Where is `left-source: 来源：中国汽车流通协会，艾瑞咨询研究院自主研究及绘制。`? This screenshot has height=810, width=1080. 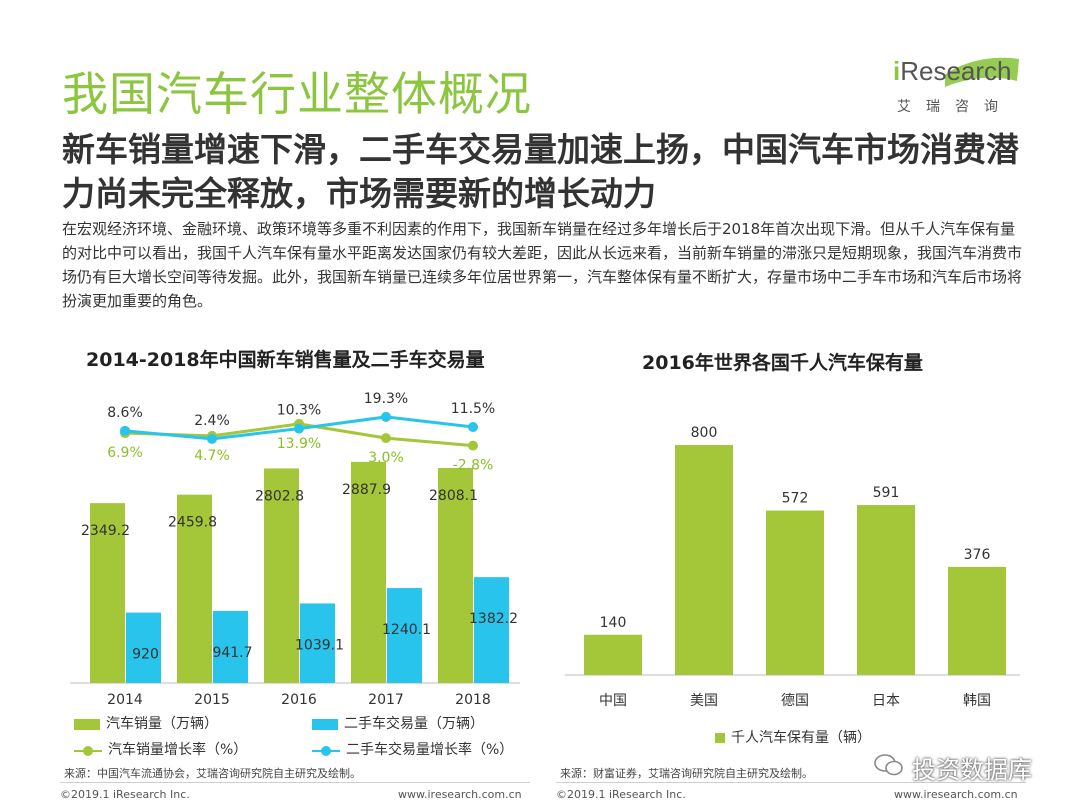
left-source: 来源：中国汽车流通协会，艾瑞咨询研究院自主研究及绘制。 is located at coordinates (212, 773).